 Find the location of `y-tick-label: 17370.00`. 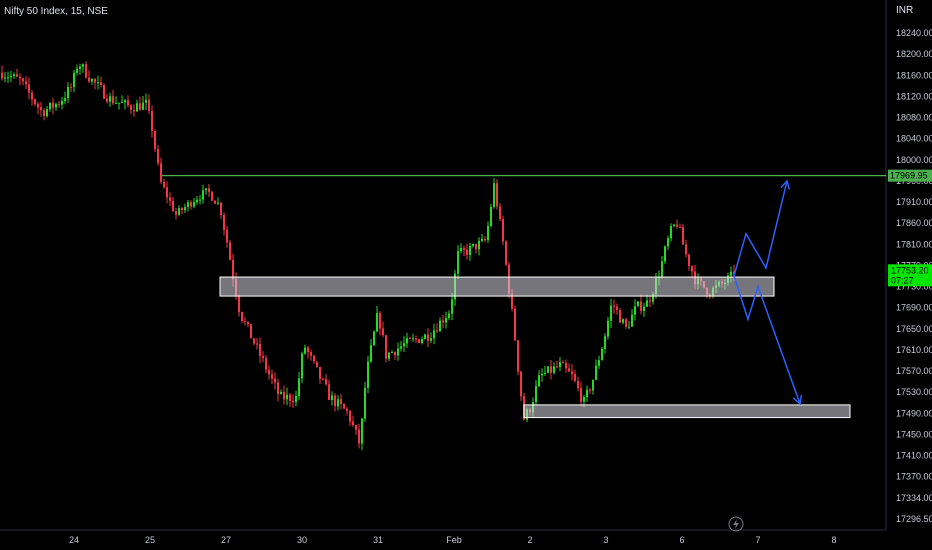

y-tick-label: 17370.00 is located at coordinates (914, 477).